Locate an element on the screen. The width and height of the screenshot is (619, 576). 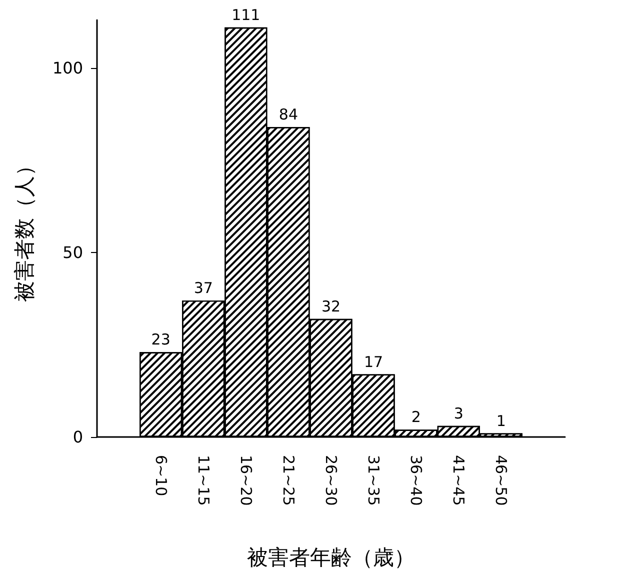
x-tick-label: 36~40 is located at coordinates (416, 480).